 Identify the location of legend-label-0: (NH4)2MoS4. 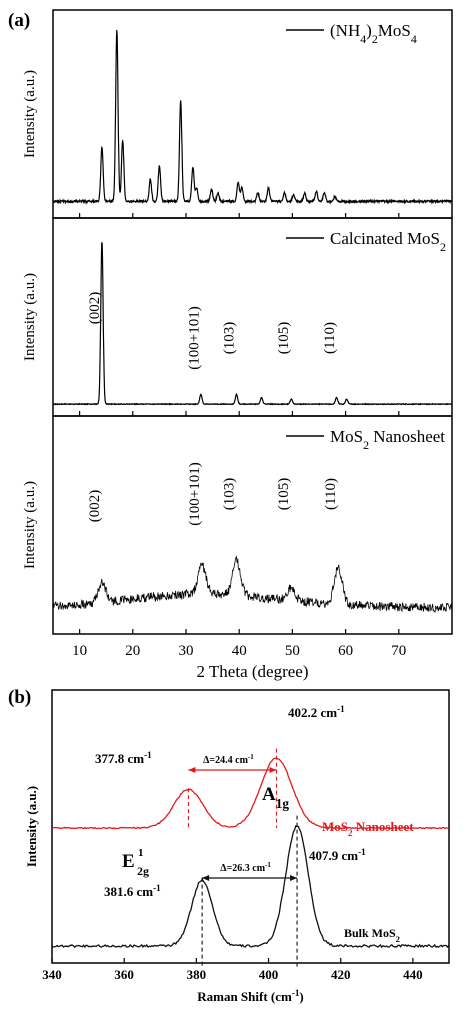
(373, 33).